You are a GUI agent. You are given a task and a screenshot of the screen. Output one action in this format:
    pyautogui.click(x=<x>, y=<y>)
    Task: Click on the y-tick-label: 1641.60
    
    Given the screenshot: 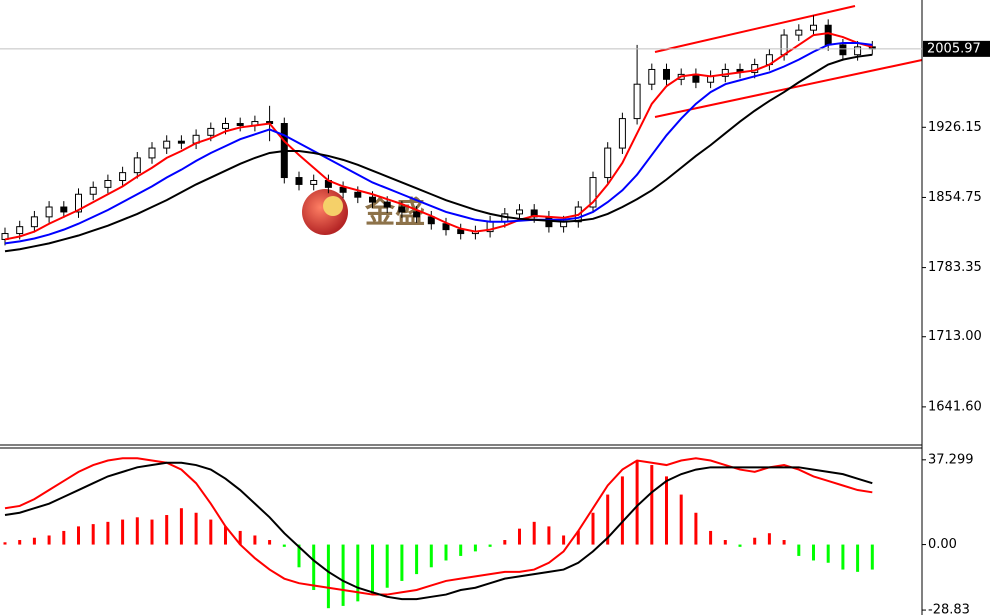 What is the action you would take?
    pyautogui.click(x=955, y=406)
    